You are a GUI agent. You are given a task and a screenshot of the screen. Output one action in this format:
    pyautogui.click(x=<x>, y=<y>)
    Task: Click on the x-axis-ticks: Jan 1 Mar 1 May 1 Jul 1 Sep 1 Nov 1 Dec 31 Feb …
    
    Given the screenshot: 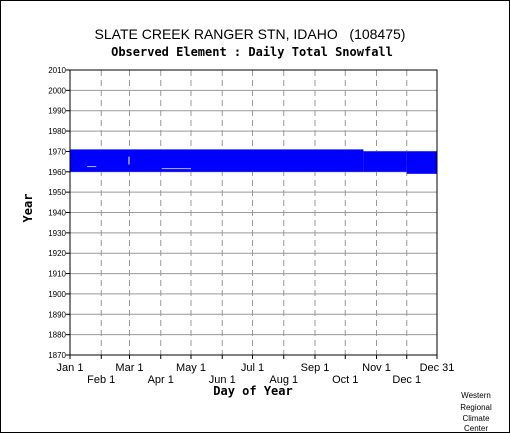 What is the action you would take?
    pyautogui.click(x=256, y=370)
    